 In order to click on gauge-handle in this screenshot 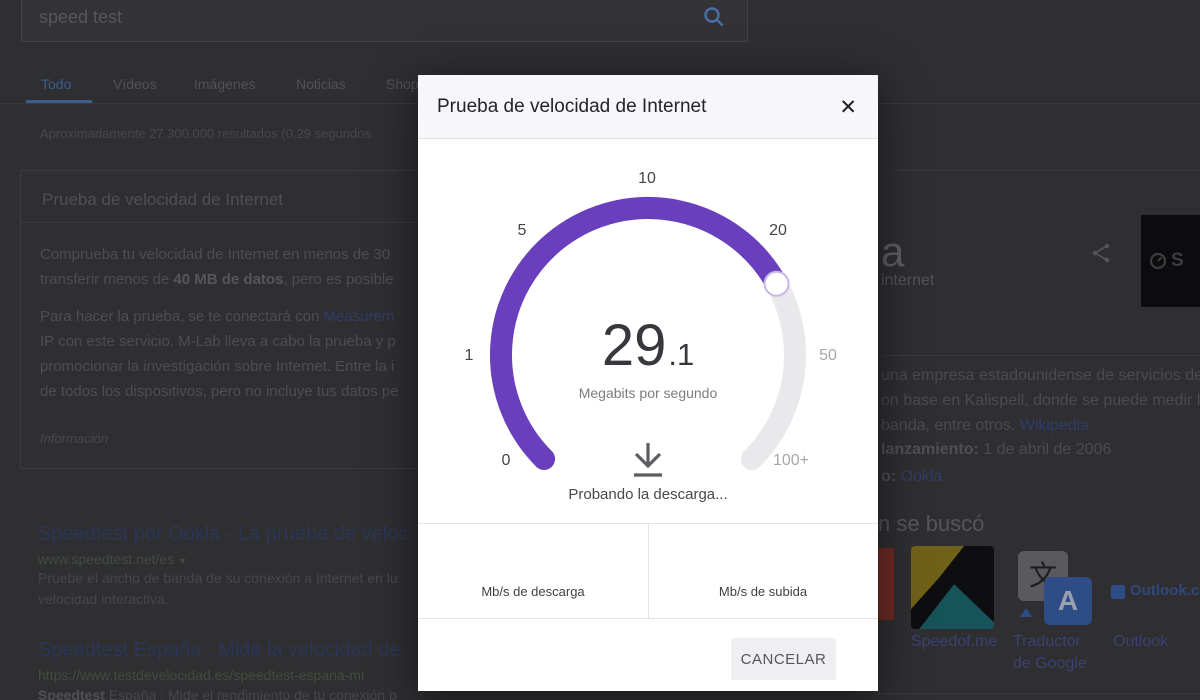, I will do `click(776, 283)`.